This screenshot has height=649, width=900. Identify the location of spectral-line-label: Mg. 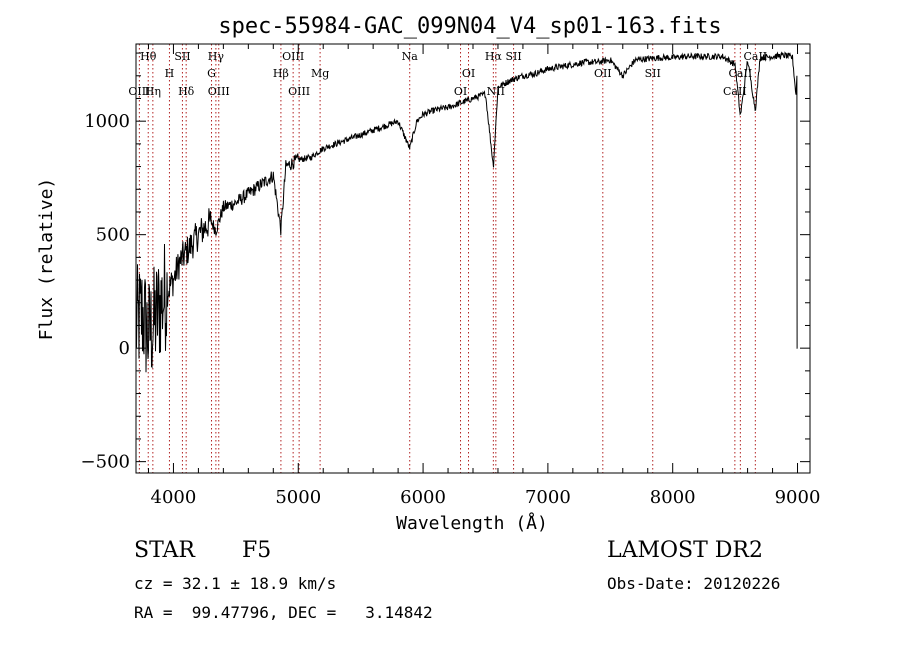
(320, 73).